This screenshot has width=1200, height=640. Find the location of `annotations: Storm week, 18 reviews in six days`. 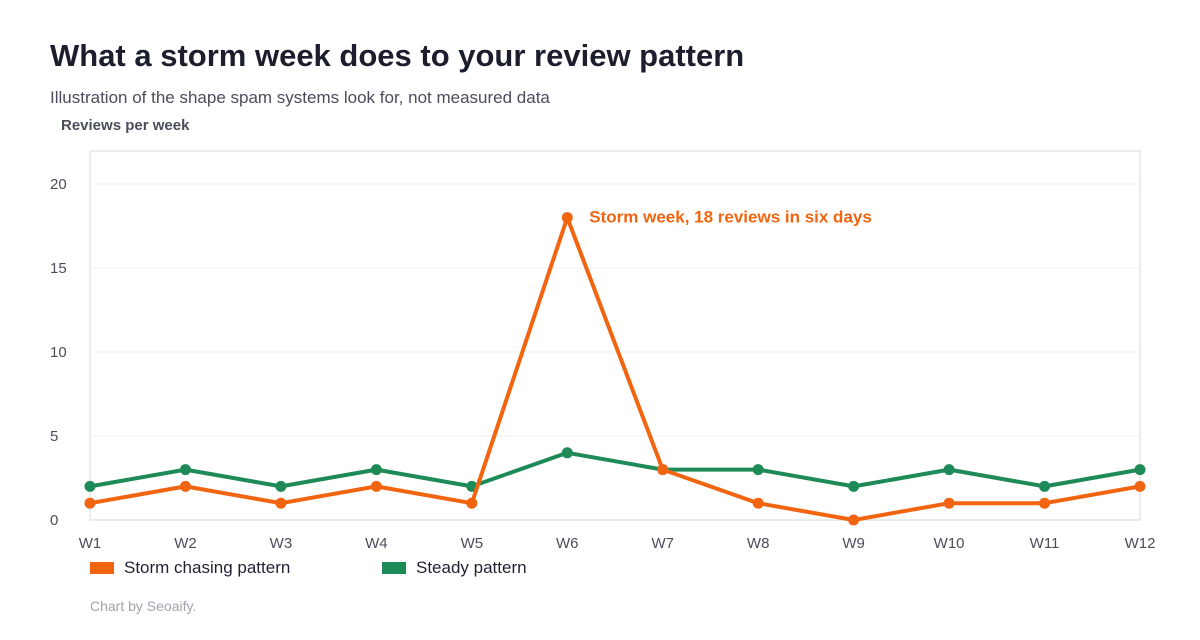

annotations: Storm week, 18 reviews in six days is located at coordinates (730, 217).